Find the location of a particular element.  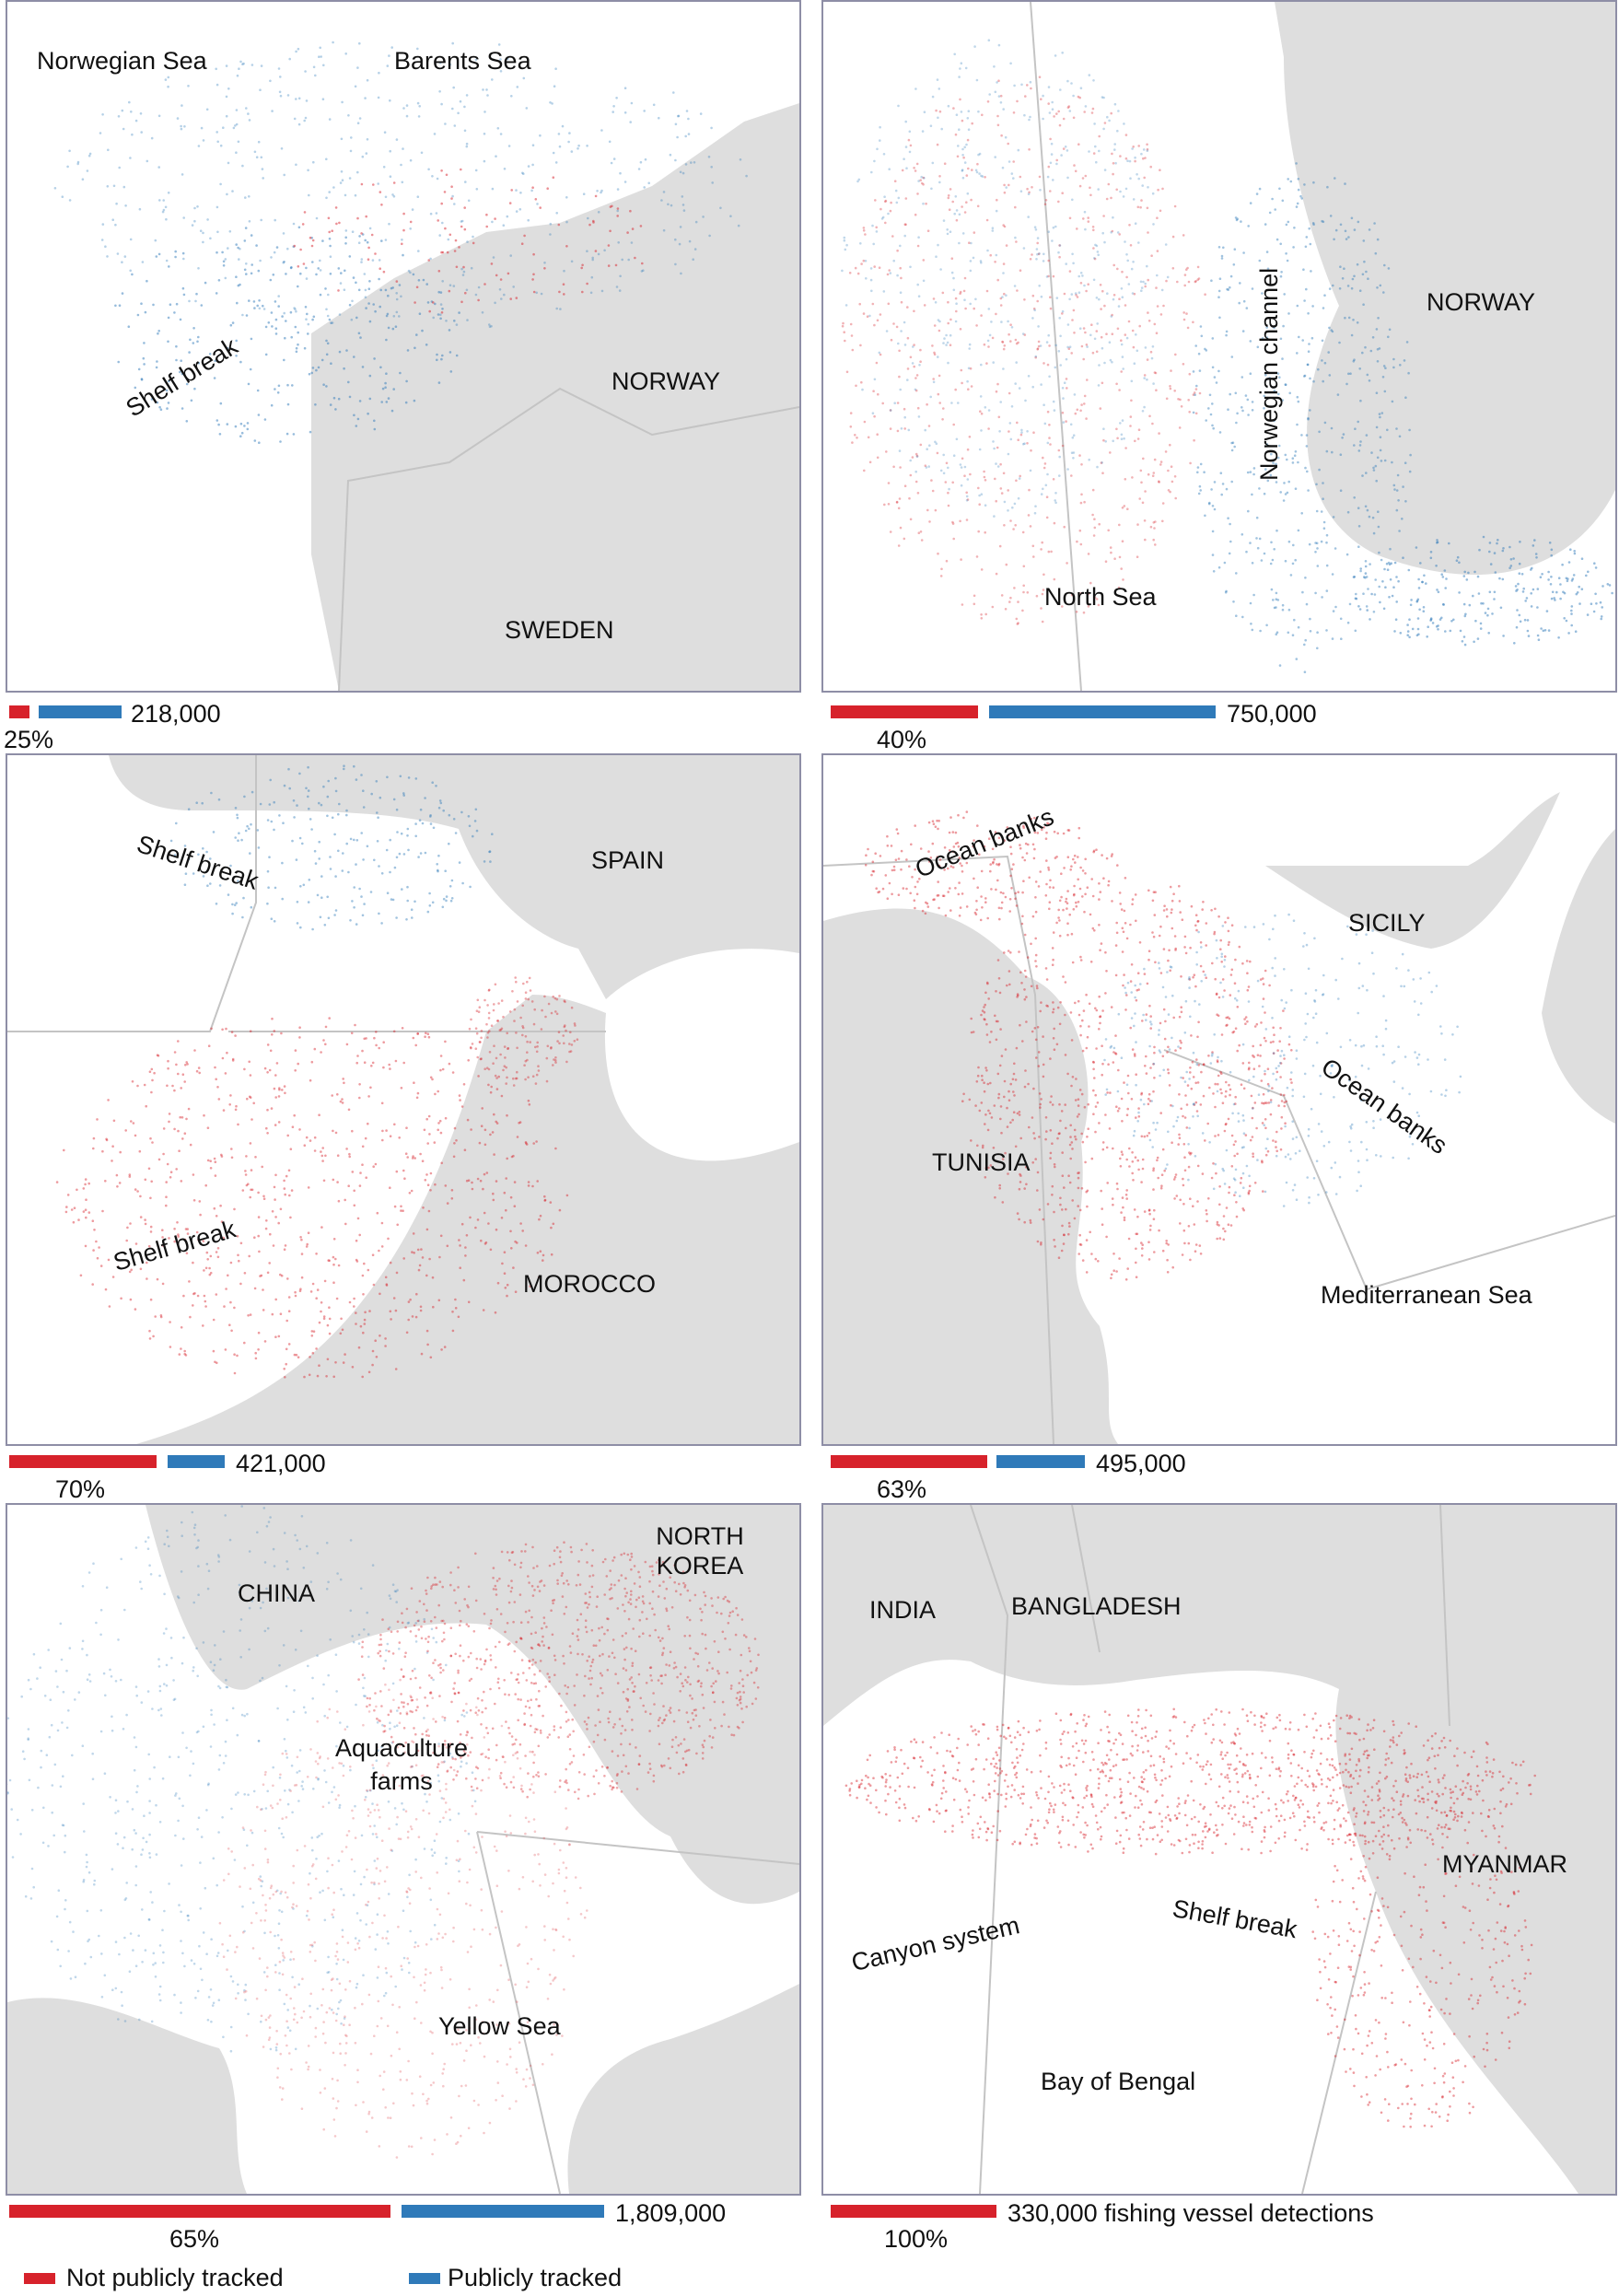

label-spain: SPAIN is located at coordinates (628, 860).